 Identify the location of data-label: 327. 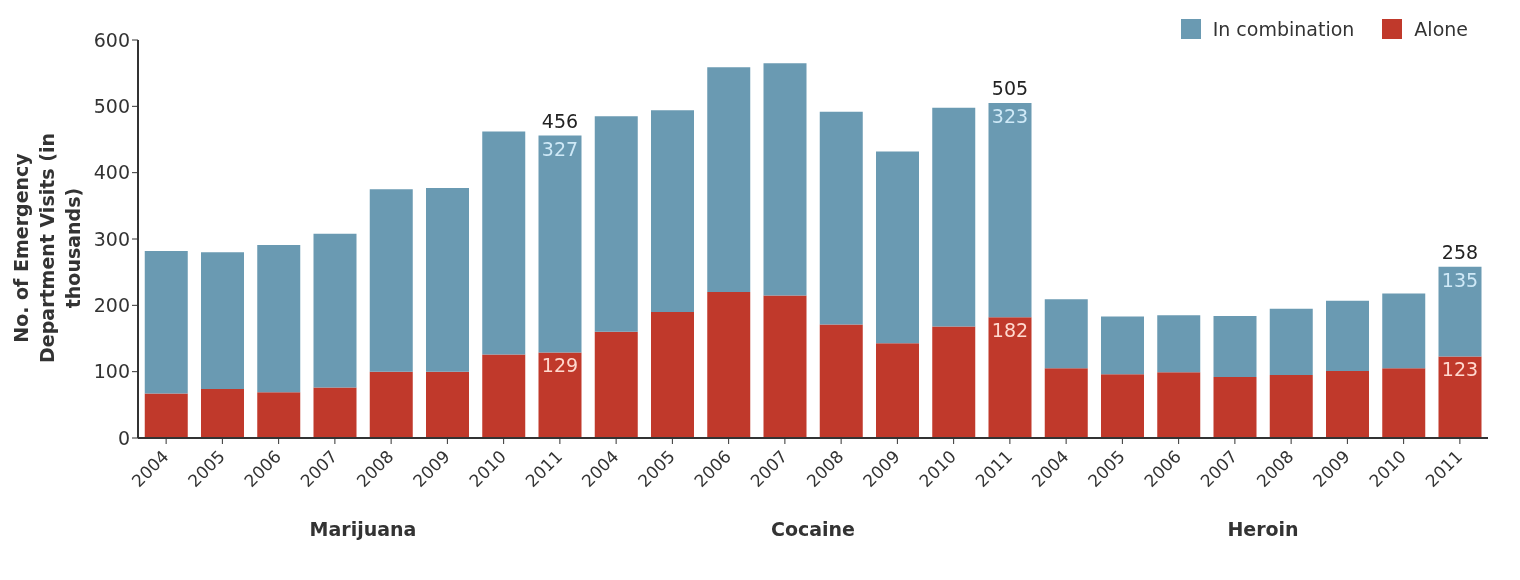
(560, 148).